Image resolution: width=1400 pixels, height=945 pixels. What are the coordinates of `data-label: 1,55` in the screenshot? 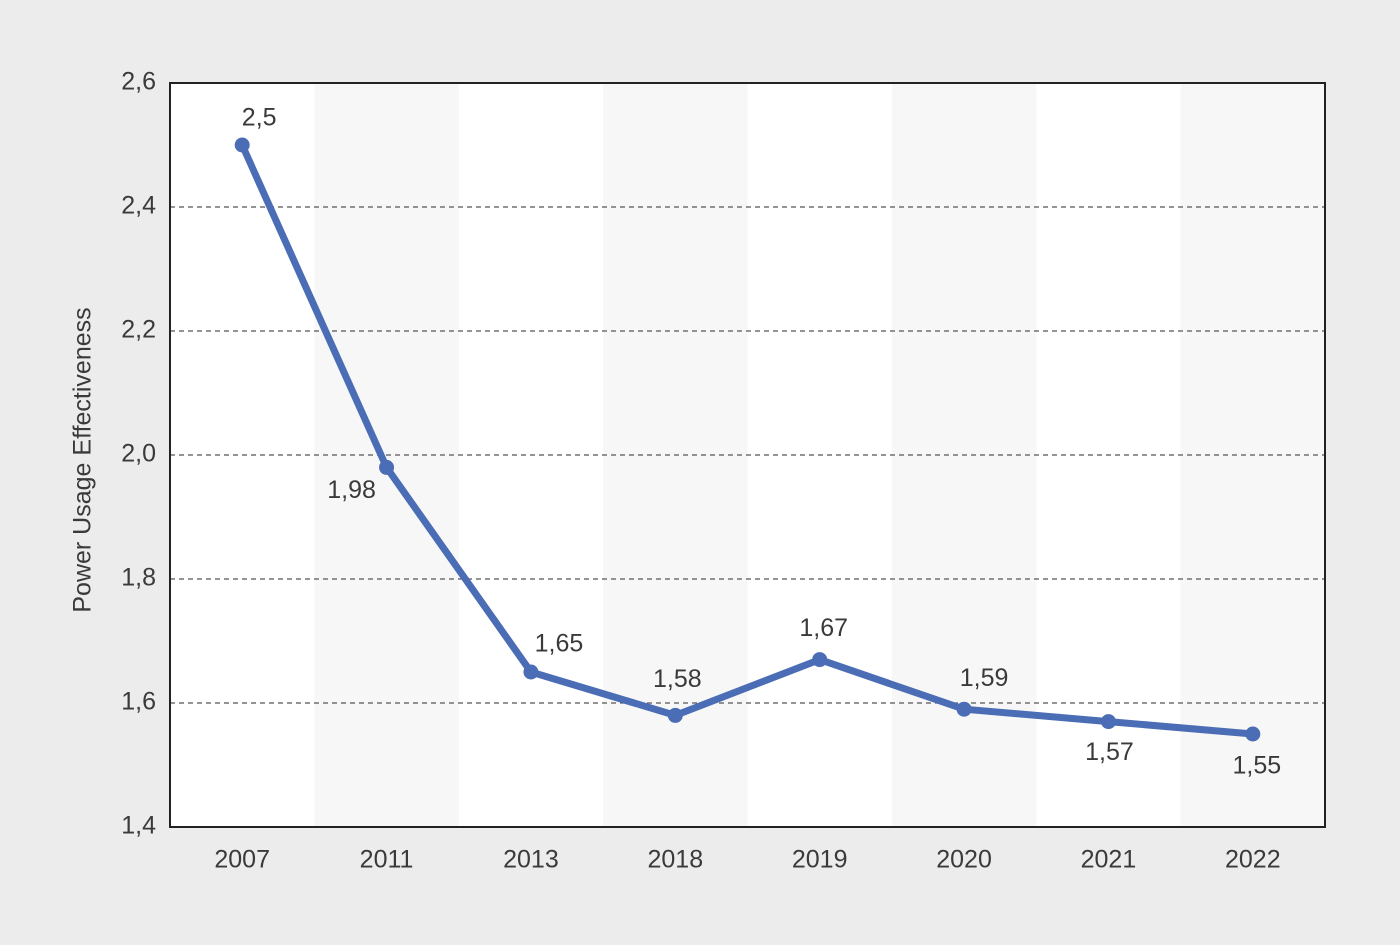 It's located at (1256, 766).